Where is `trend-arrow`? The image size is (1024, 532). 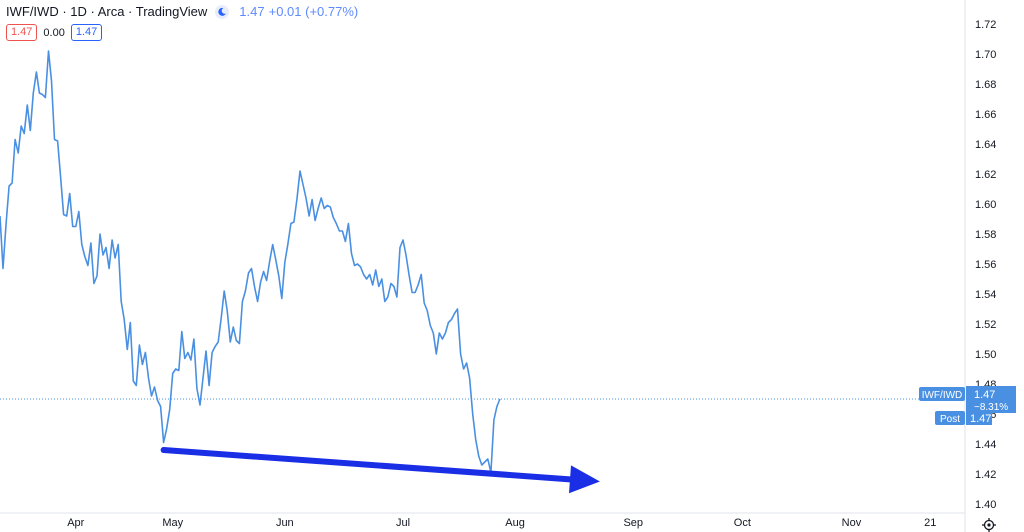
trend-arrow is located at coordinates (380, 470).